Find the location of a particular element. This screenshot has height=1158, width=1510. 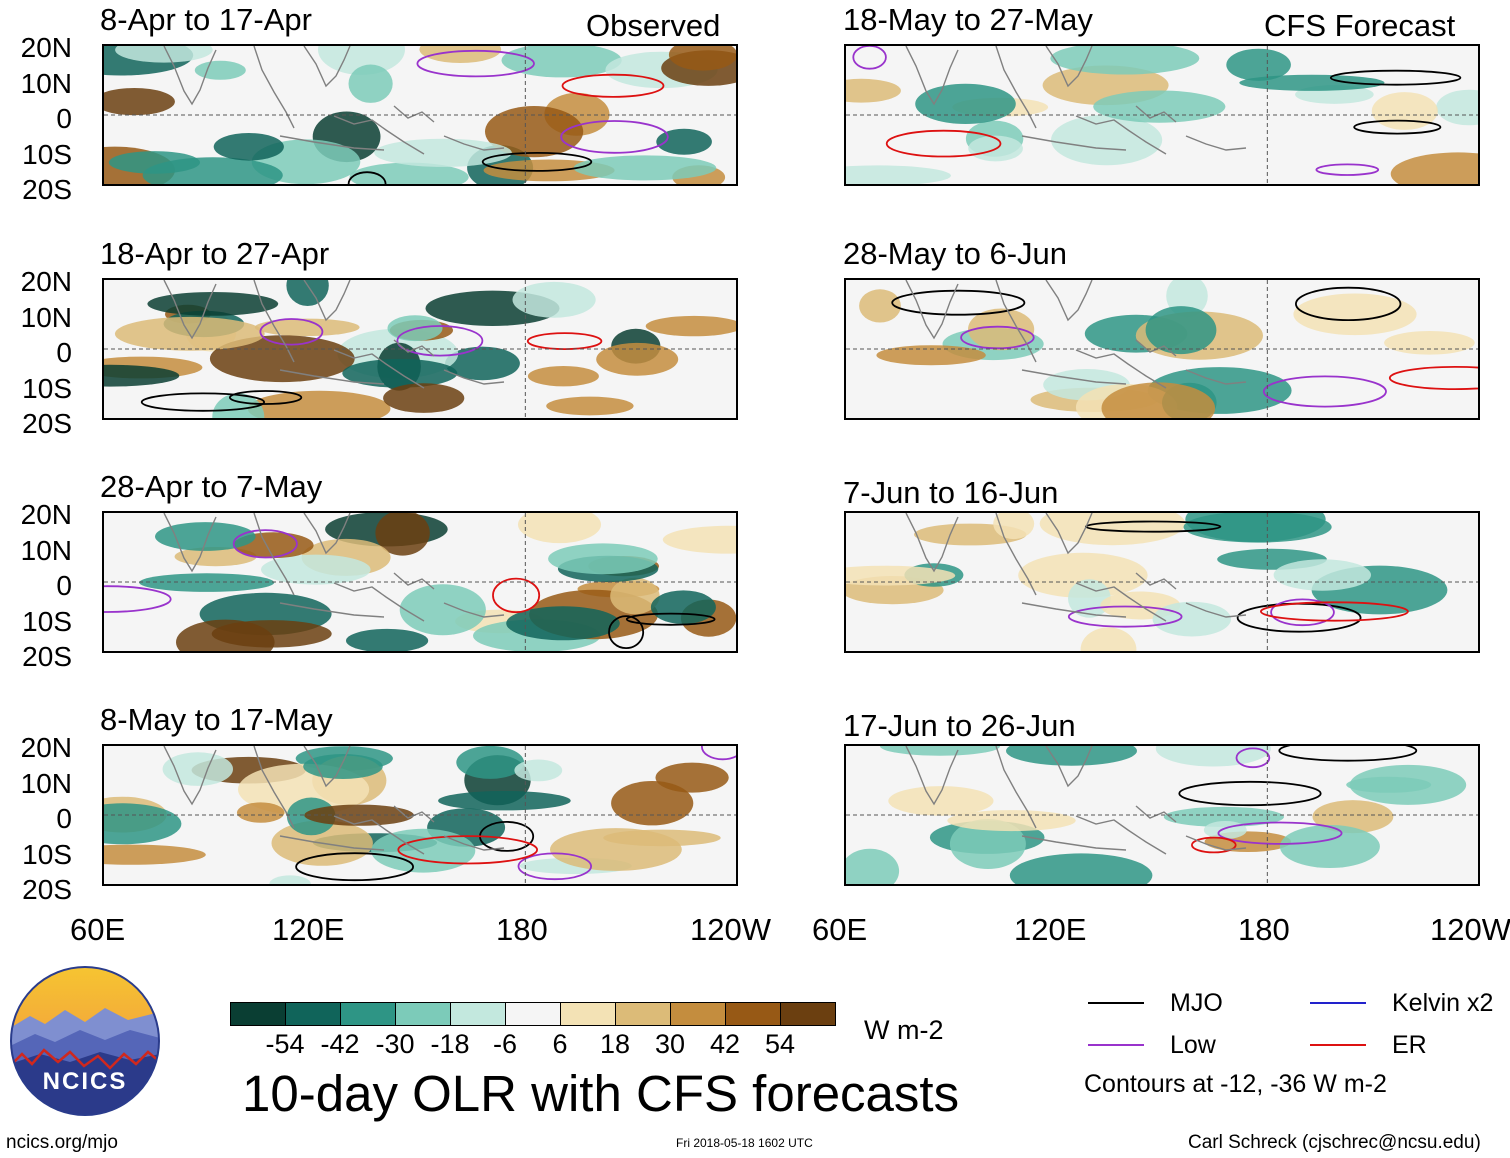

lat-tick-label: 10N is located at coordinates (46, 83).